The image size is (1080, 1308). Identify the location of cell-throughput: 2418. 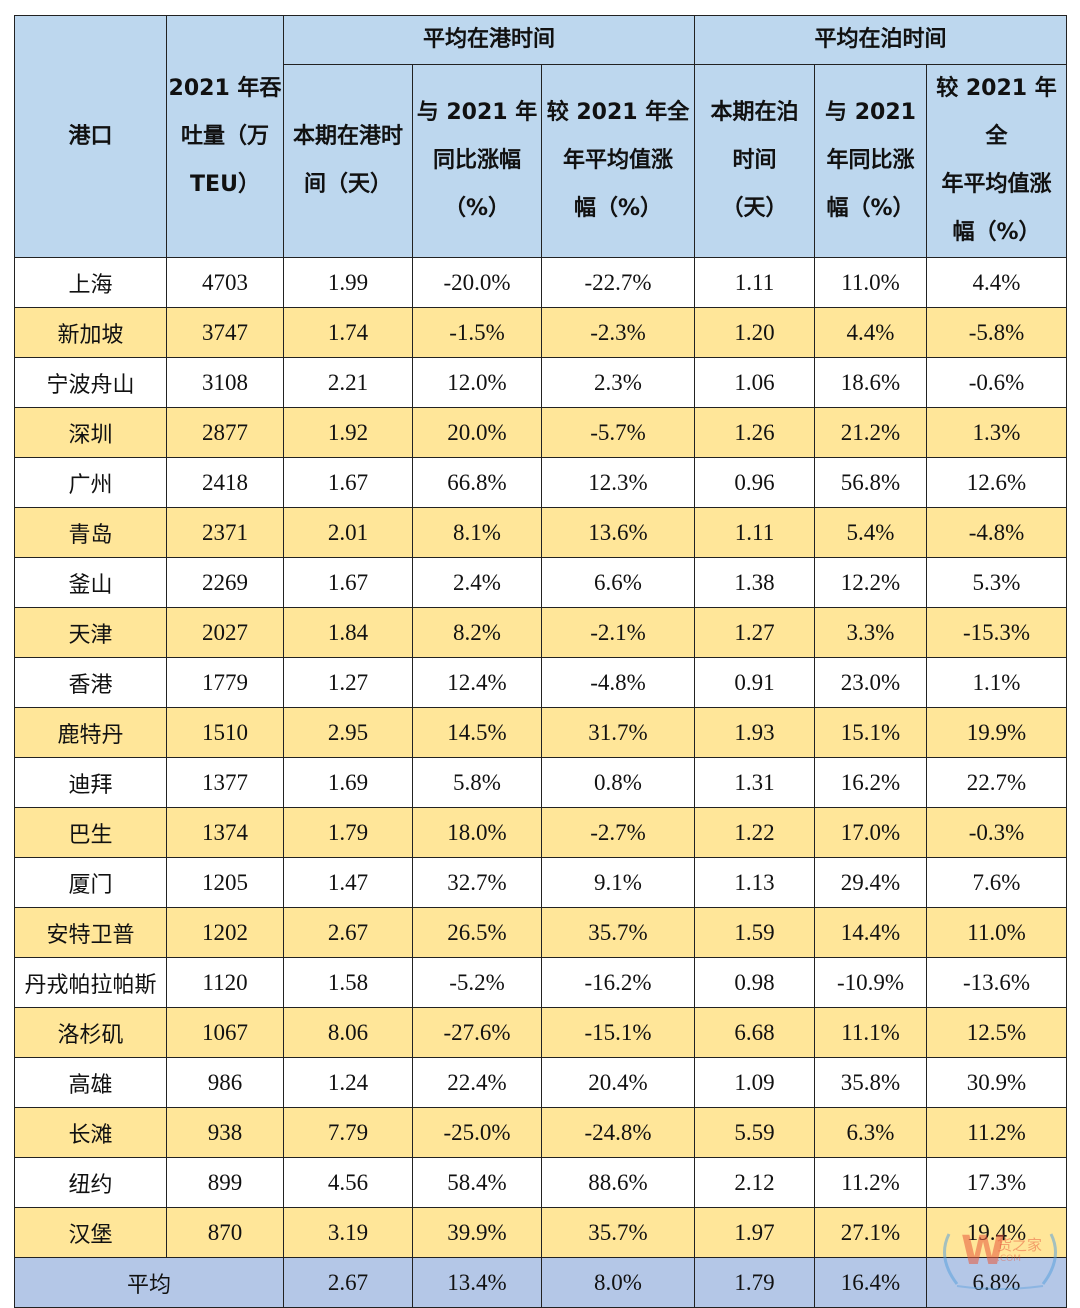
(225, 482).